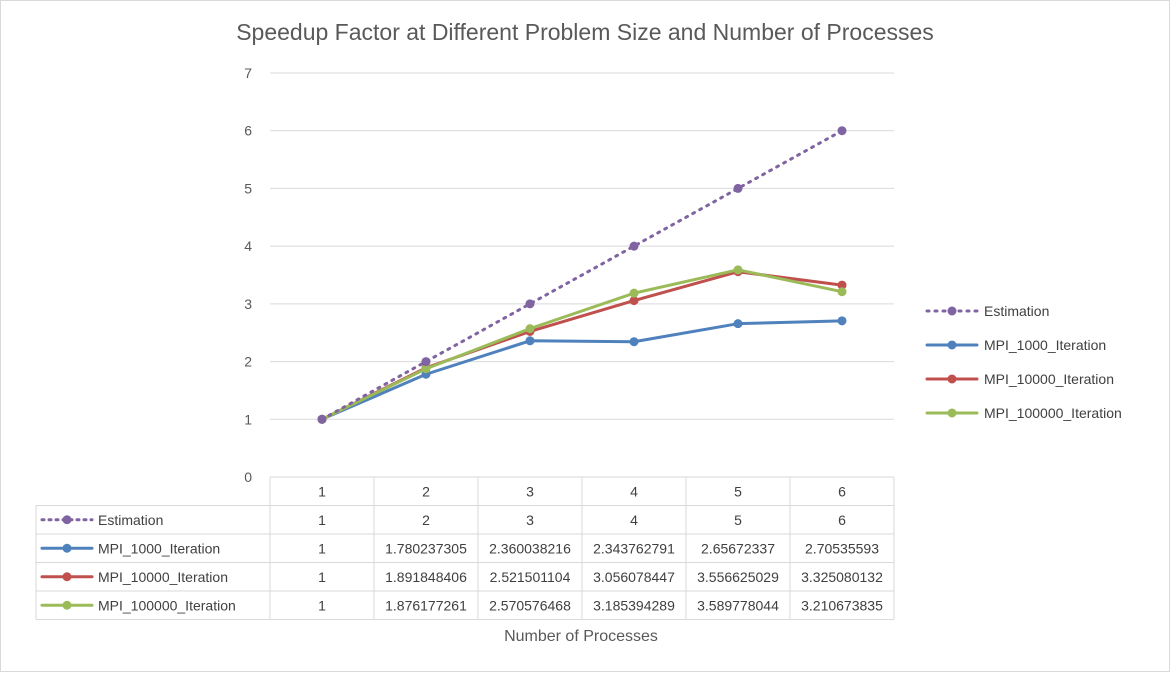 This screenshot has width=1170, height=676. I want to click on table-cell: 3.556625029, so click(738, 577).